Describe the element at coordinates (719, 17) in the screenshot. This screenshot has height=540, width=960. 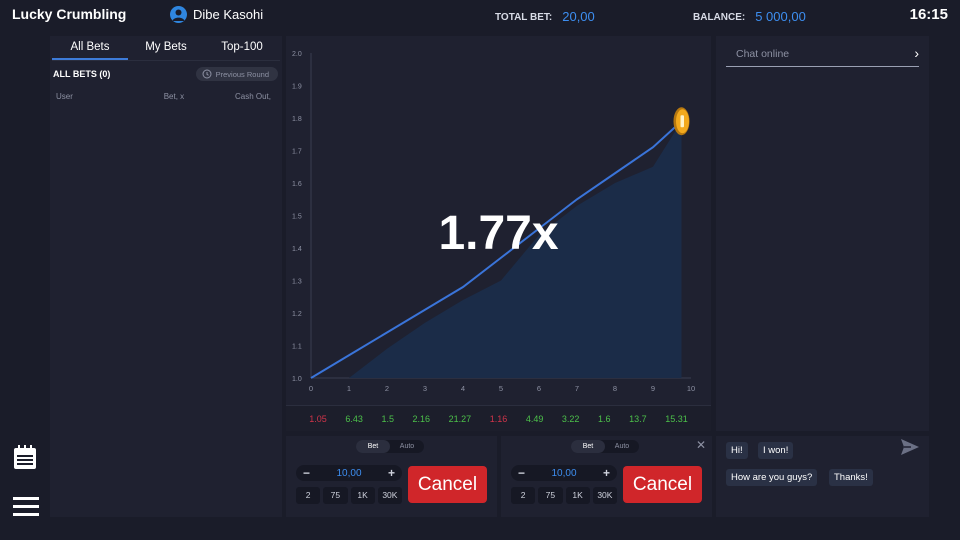
I see `balance-label: BALANCE:` at that location.